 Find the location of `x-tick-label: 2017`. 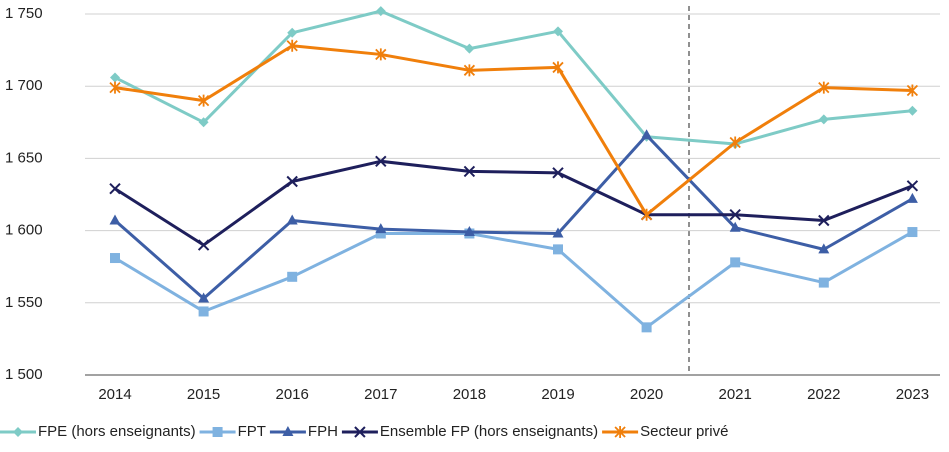

x-tick-label: 2017 is located at coordinates (380, 394).